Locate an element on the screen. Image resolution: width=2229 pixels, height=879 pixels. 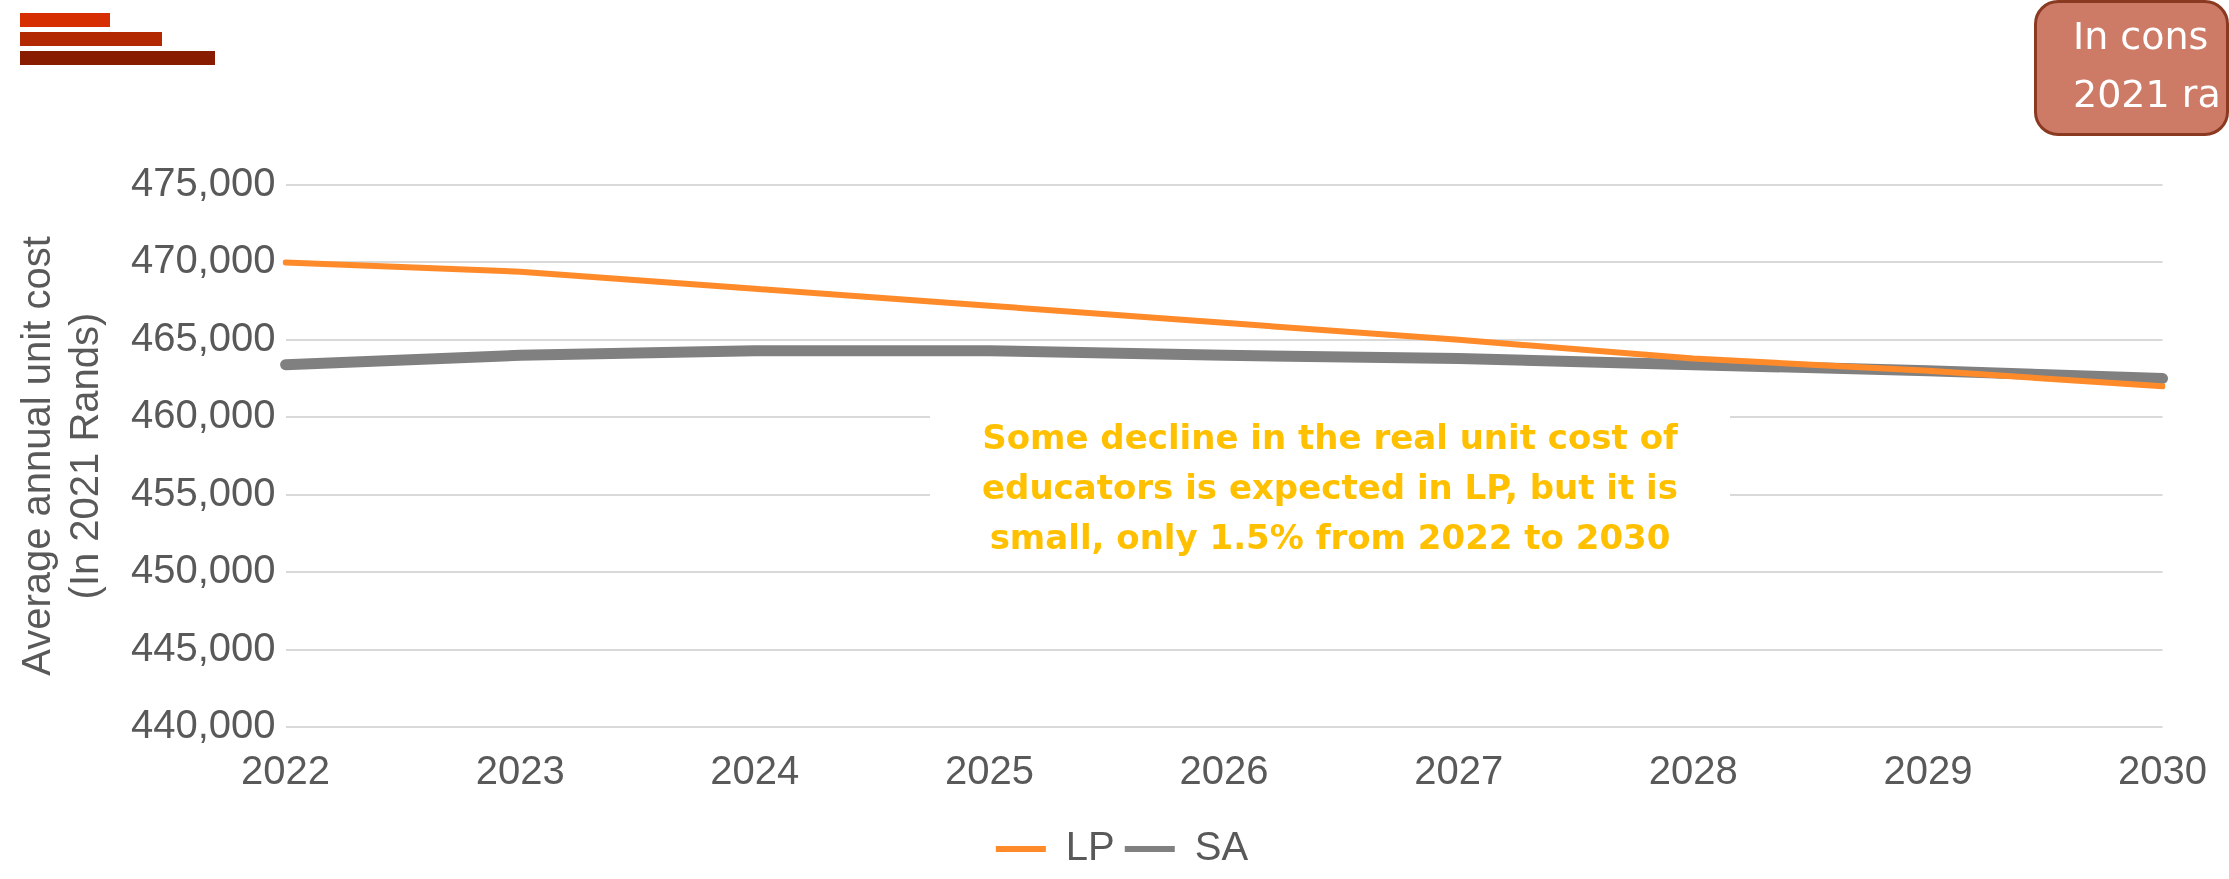
legend-label: SA is located at coordinates (1221, 846).